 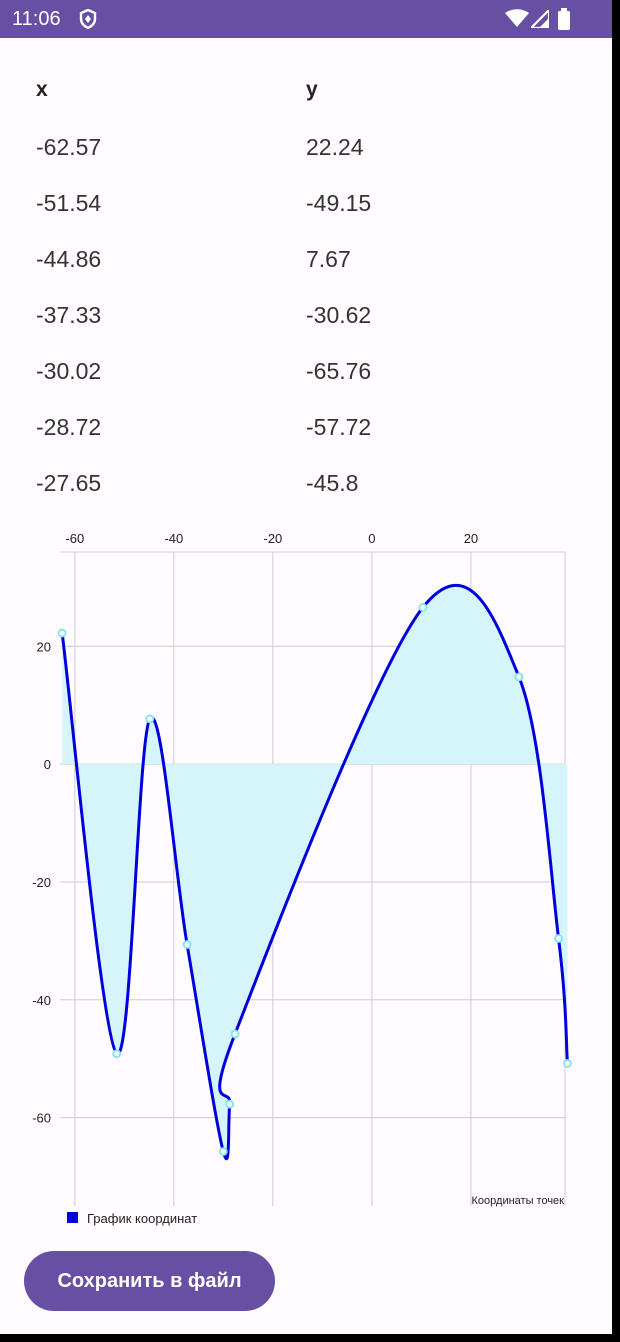 I want to click on table-row: -44.86 7.67, so click(x=306, y=260).